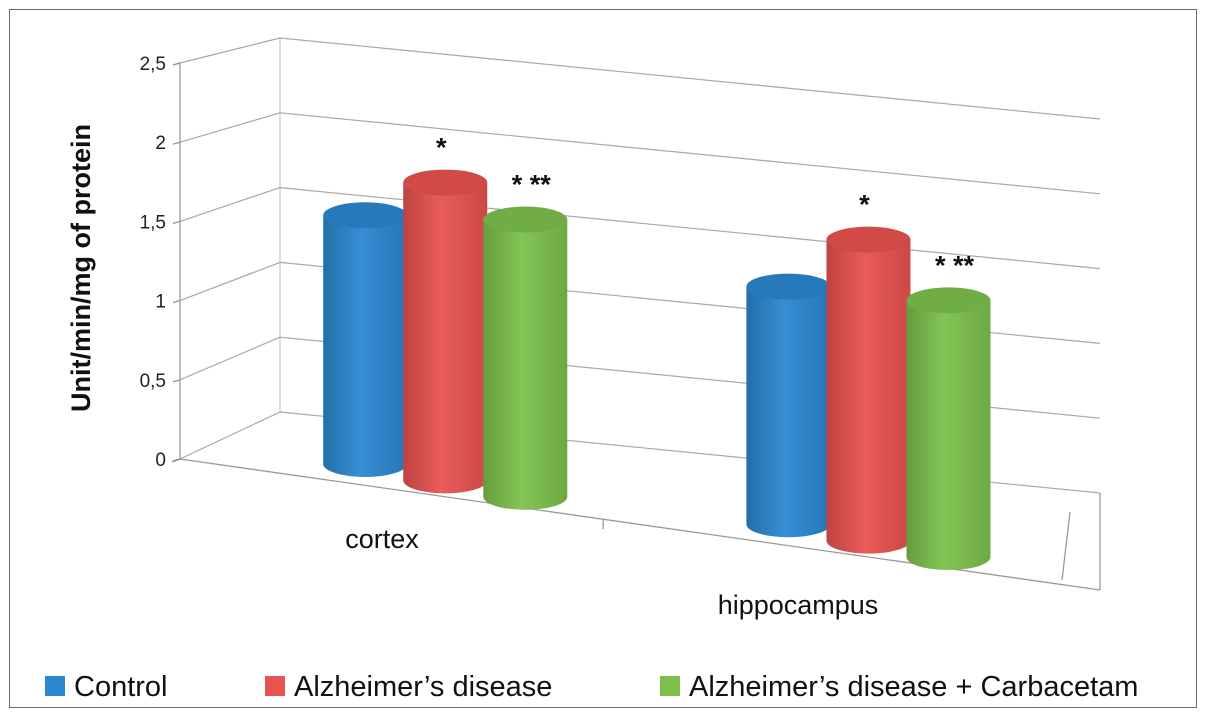 This screenshot has width=1206, height=717. What do you see at coordinates (81, 268) in the screenshot?
I see `y-axis-label: Unit/min/mg of protein` at bounding box center [81, 268].